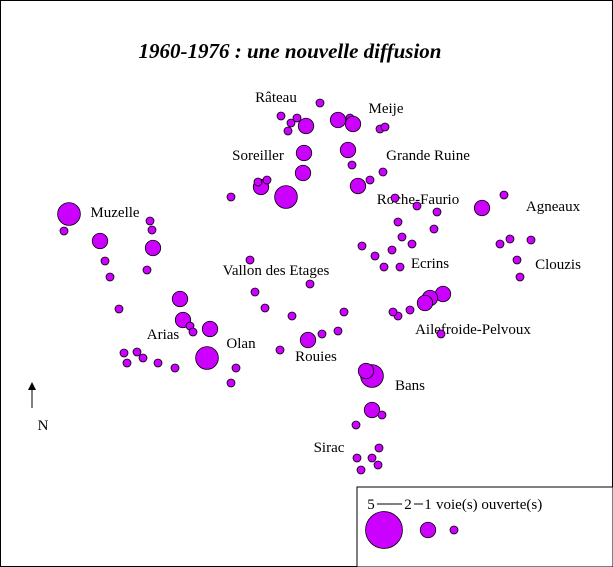 This screenshot has height=567, width=613. I want to click on place-label: Muzelle, so click(114, 213).